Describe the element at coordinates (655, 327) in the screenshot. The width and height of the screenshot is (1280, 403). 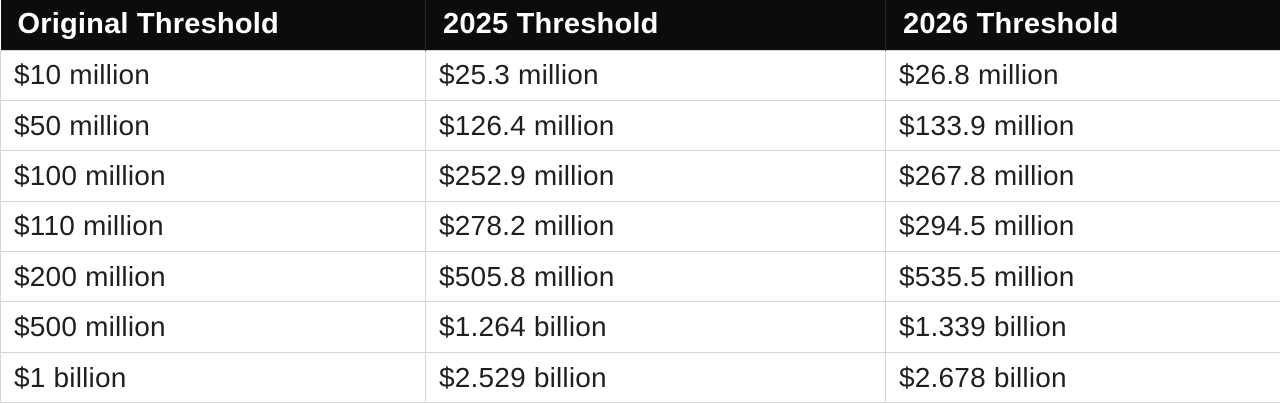
I see `table-cell: $1.264 billion` at that location.